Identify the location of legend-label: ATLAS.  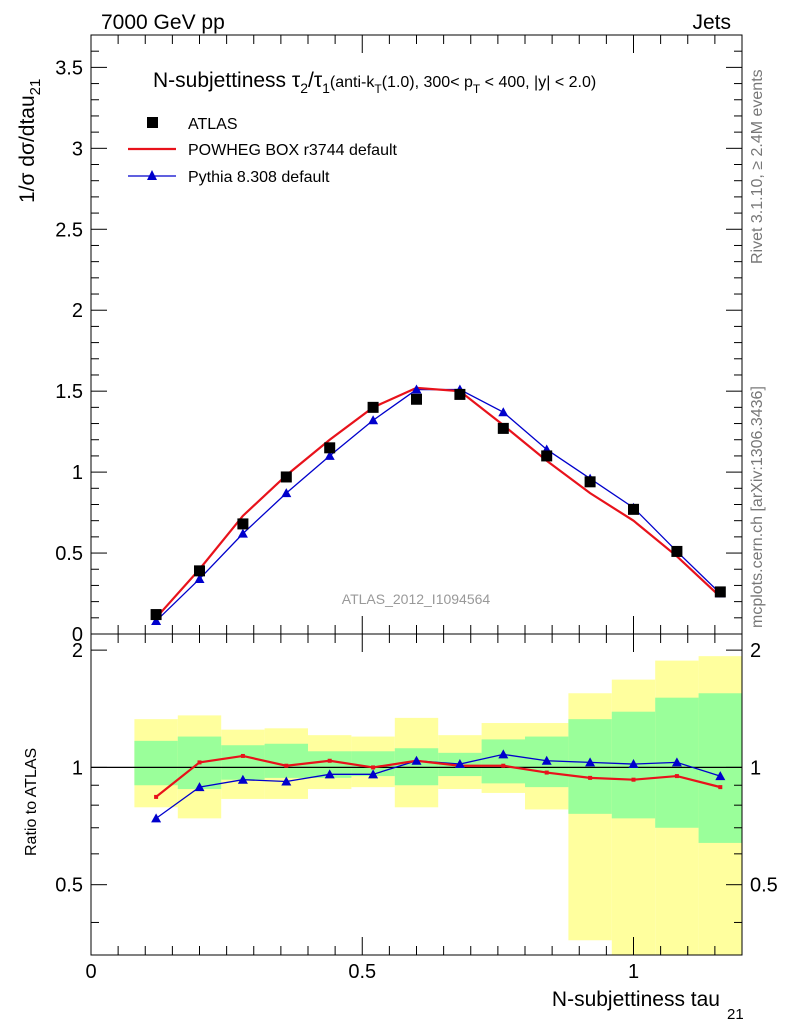
(213, 124).